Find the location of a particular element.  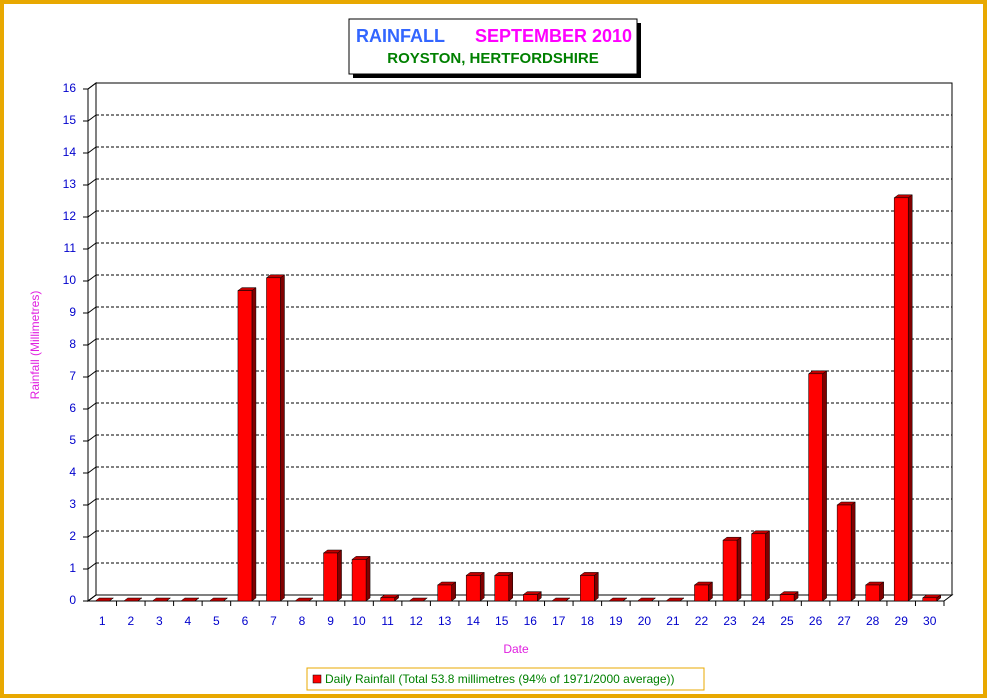

x-tick-label: 22 is located at coordinates (702, 621).